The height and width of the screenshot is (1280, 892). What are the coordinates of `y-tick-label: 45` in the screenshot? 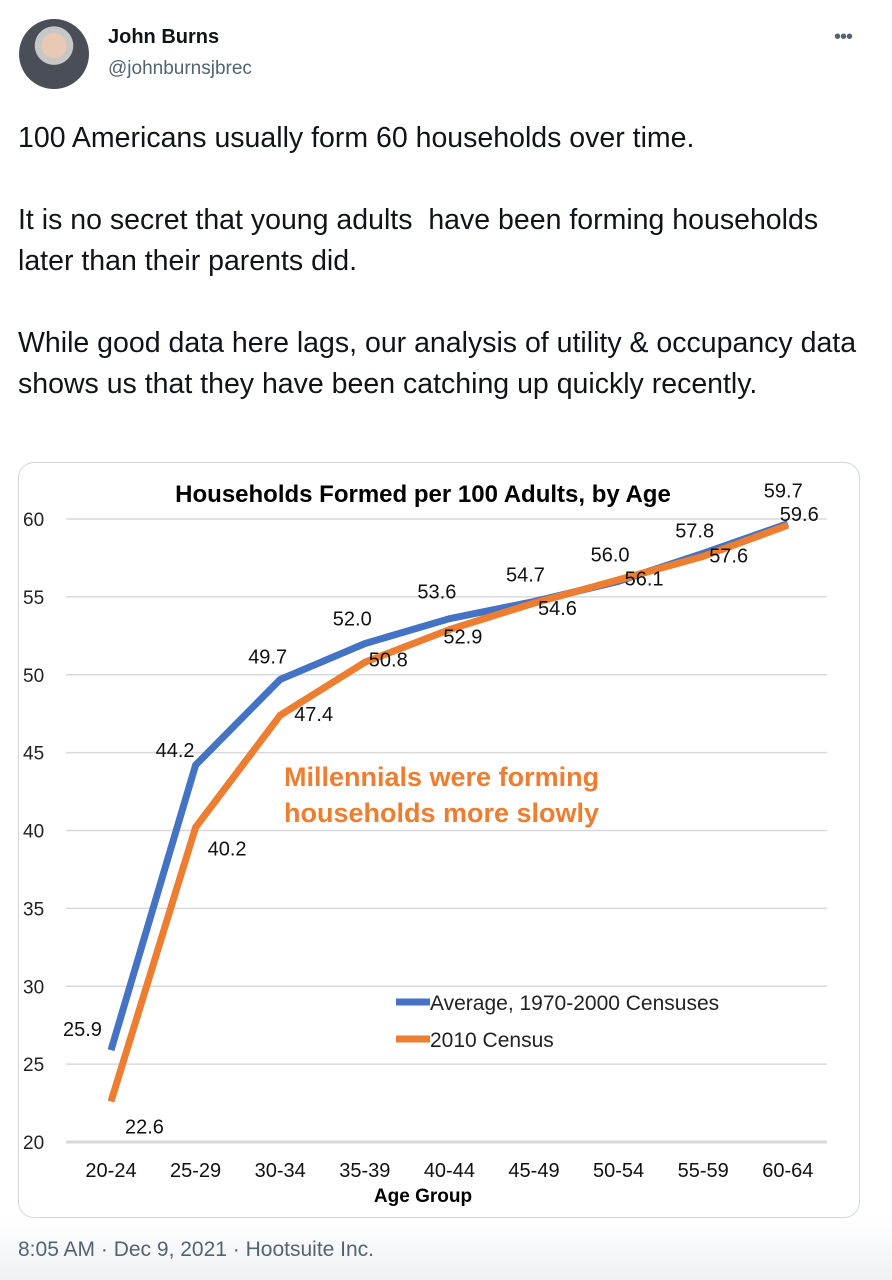 It's located at (33, 754).